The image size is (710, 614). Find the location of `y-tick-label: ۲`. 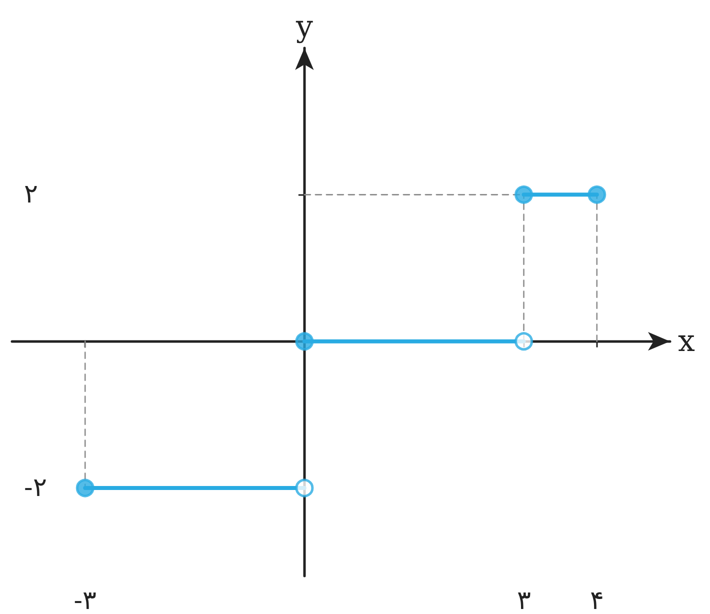

y-tick-label: ۲ is located at coordinates (31, 195).